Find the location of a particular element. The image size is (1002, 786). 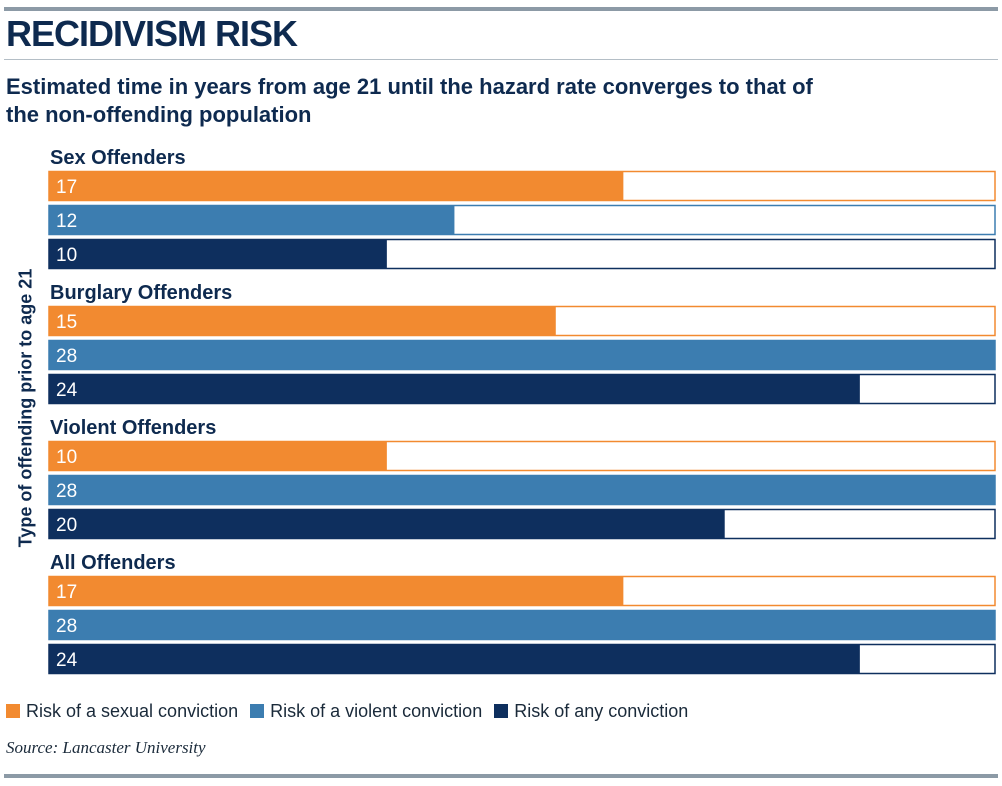

bar-all-offenders-violent is located at coordinates (522, 625).